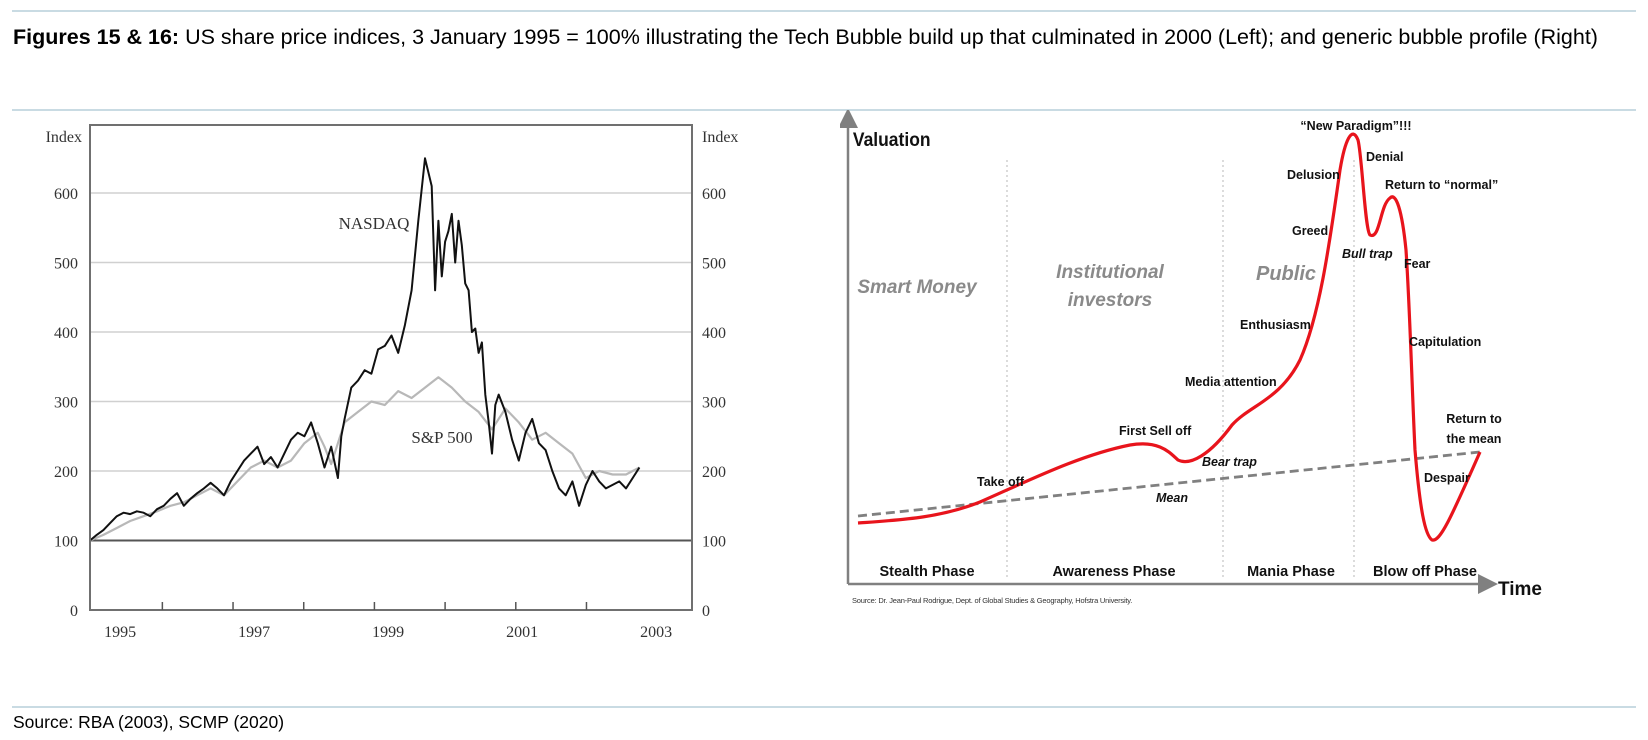 The width and height of the screenshot is (1648, 740). I want to click on y-axis-title-right: Index, so click(720, 137).